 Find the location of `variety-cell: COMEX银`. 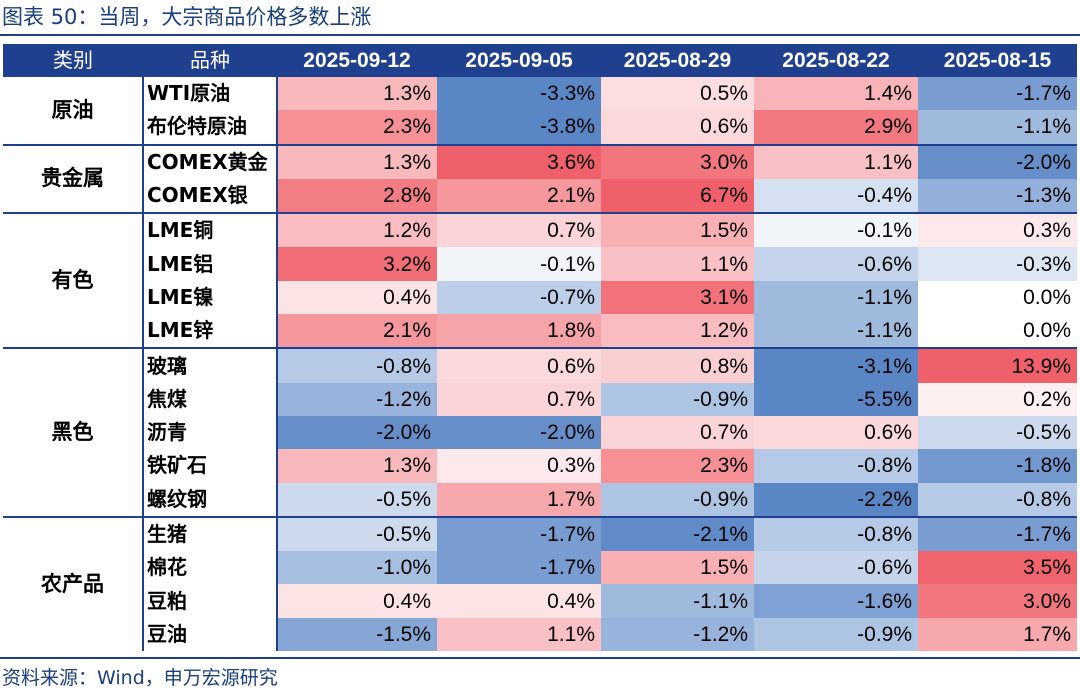

variety-cell: COMEX银 is located at coordinates (209, 196).